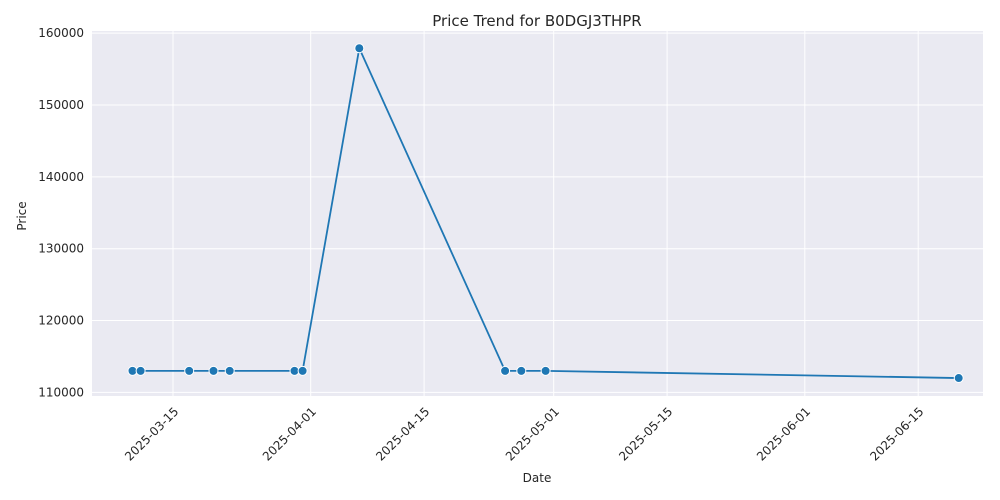  What do you see at coordinates (896, 433) in the screenshot?
I see `x-tick-label: 2025-06-15` at bounding box center [896, 433].